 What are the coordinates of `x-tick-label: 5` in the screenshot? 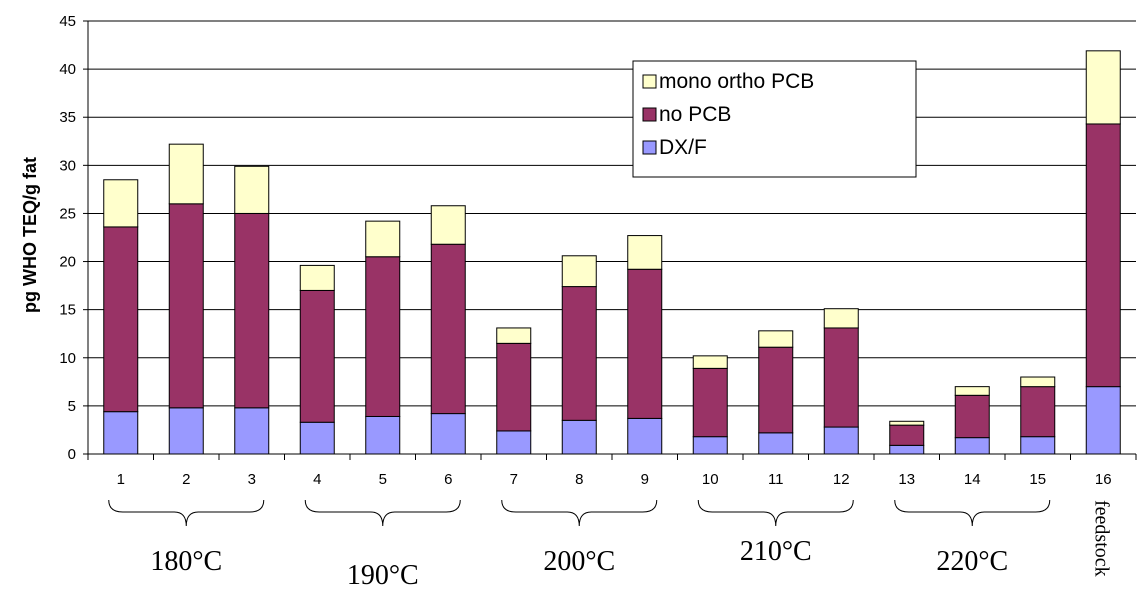 It's located at (383, 479).